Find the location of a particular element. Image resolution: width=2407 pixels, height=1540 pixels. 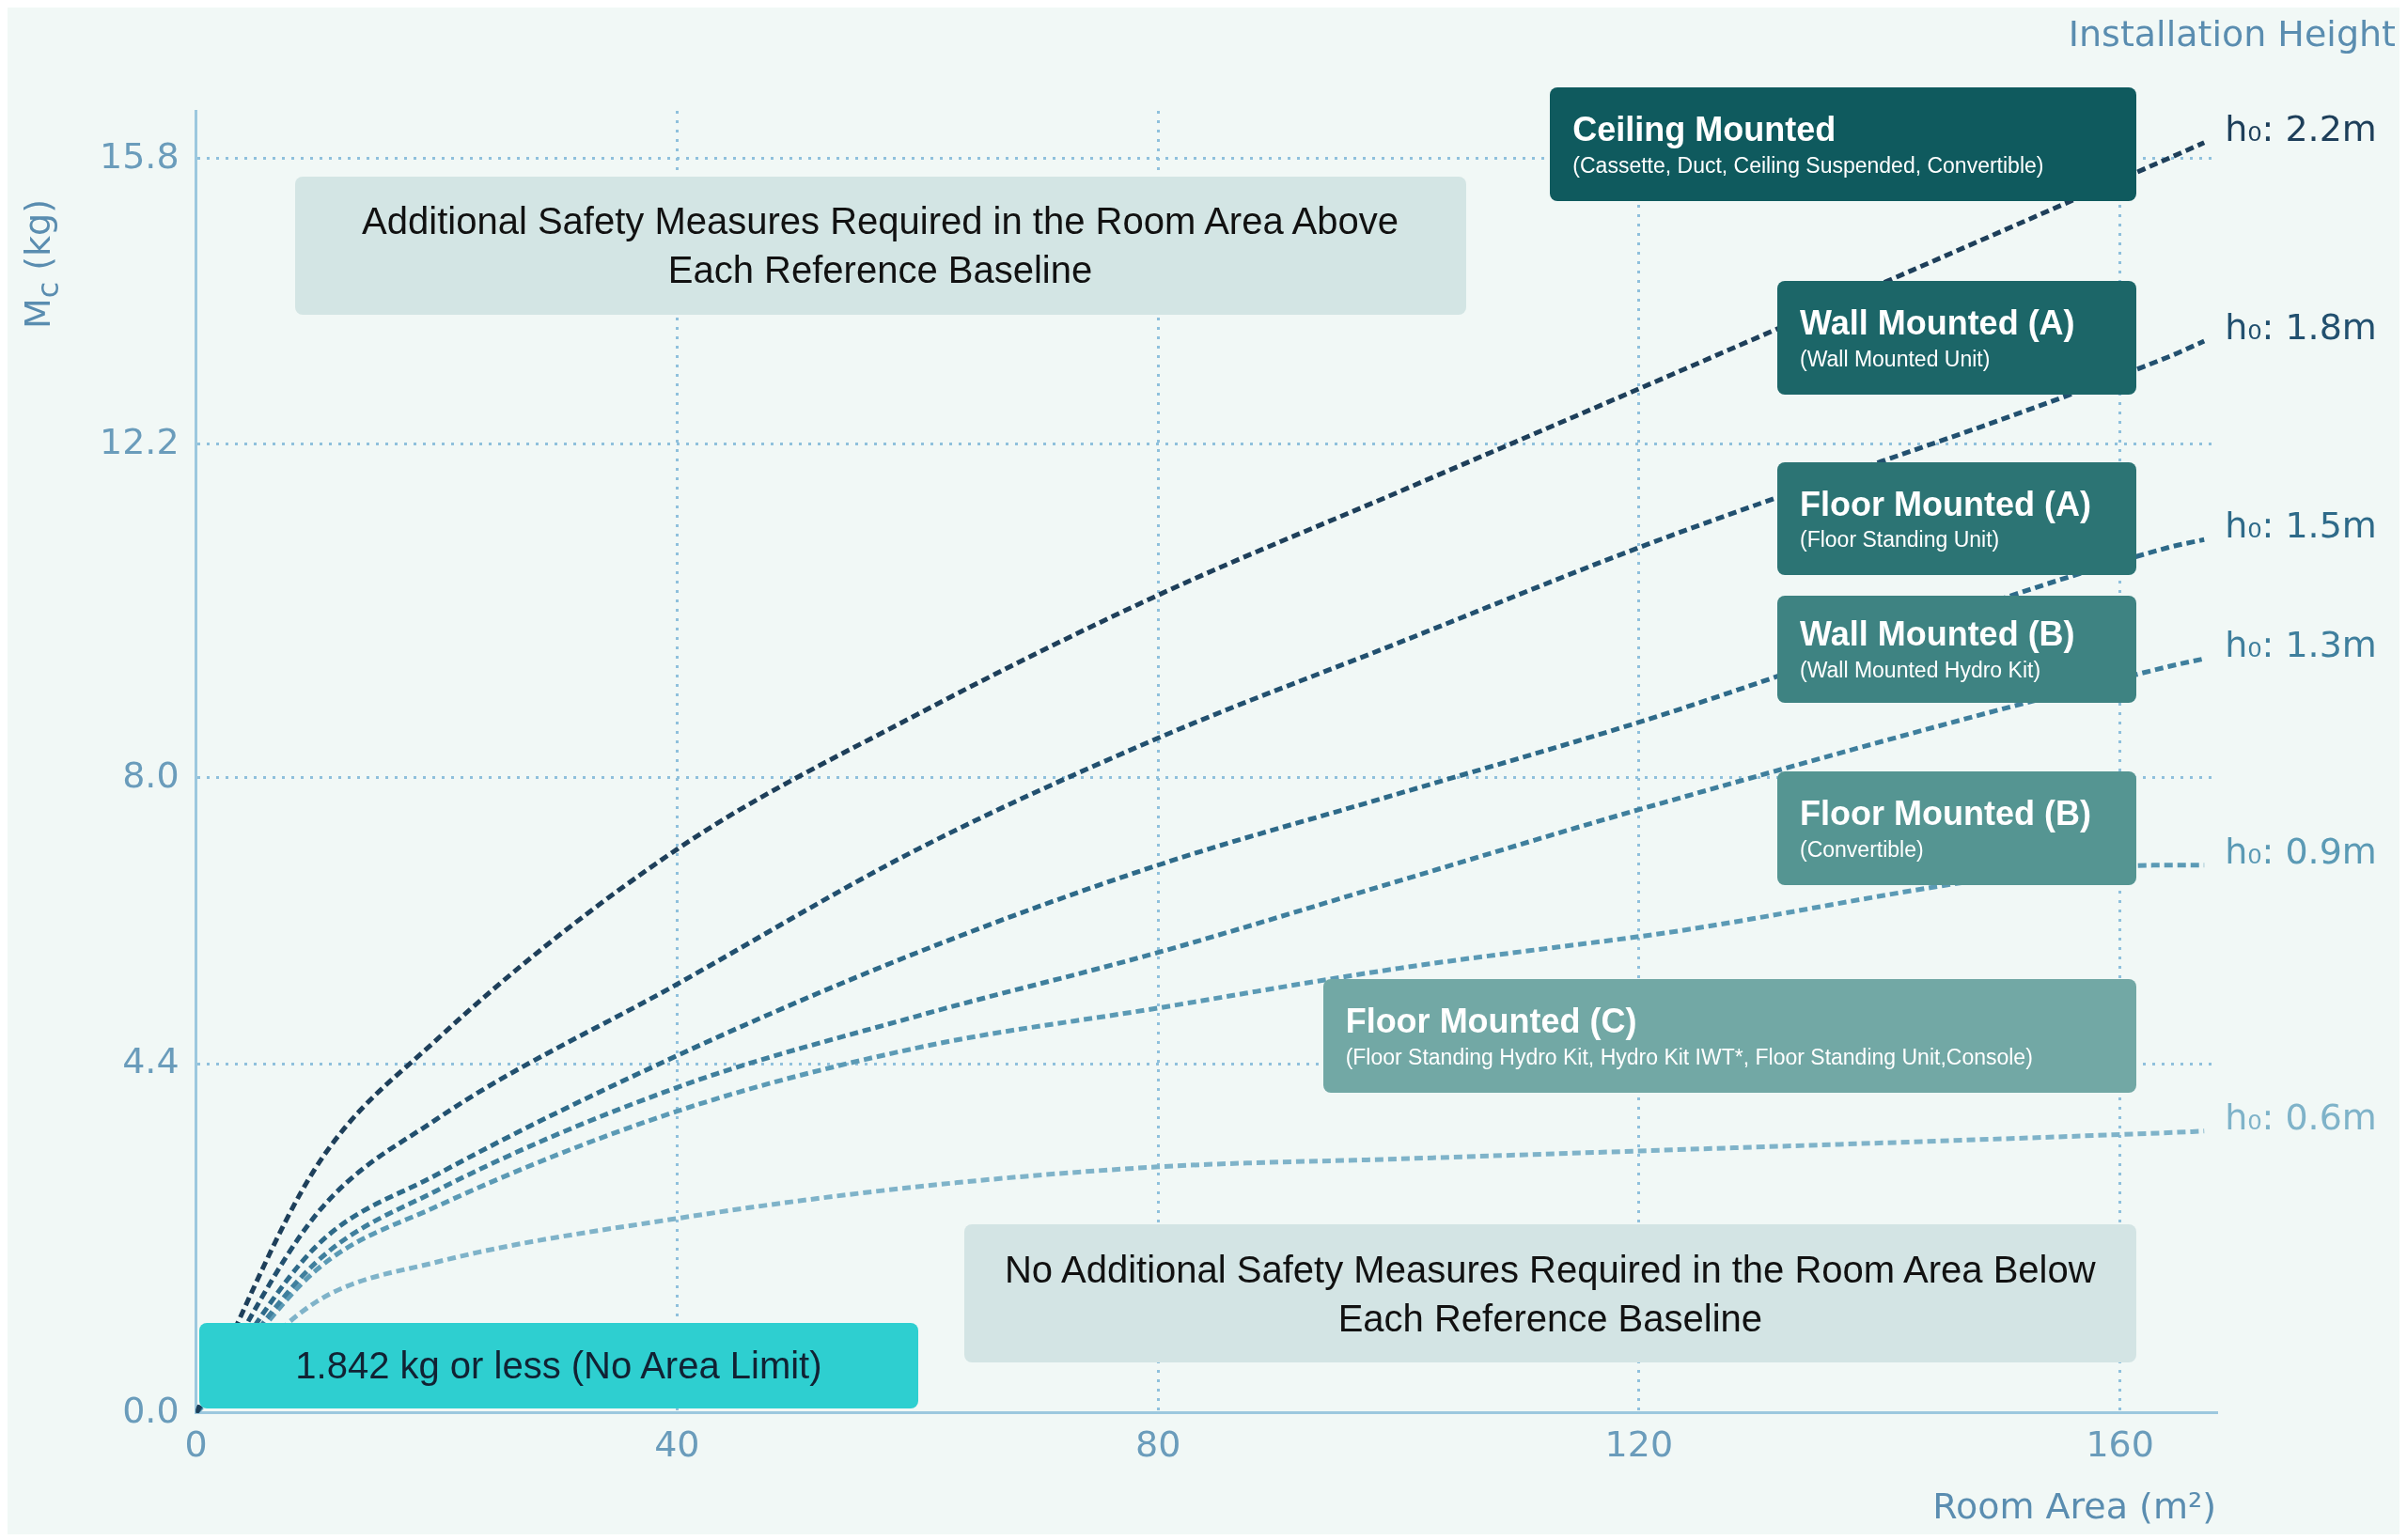

note-box: Floor Mounted (C) (Floor Standing Hydro Kit, Hydro Kit IWT*, Floor Standing Unit,Console) is located at coordinates (1729, 1035).